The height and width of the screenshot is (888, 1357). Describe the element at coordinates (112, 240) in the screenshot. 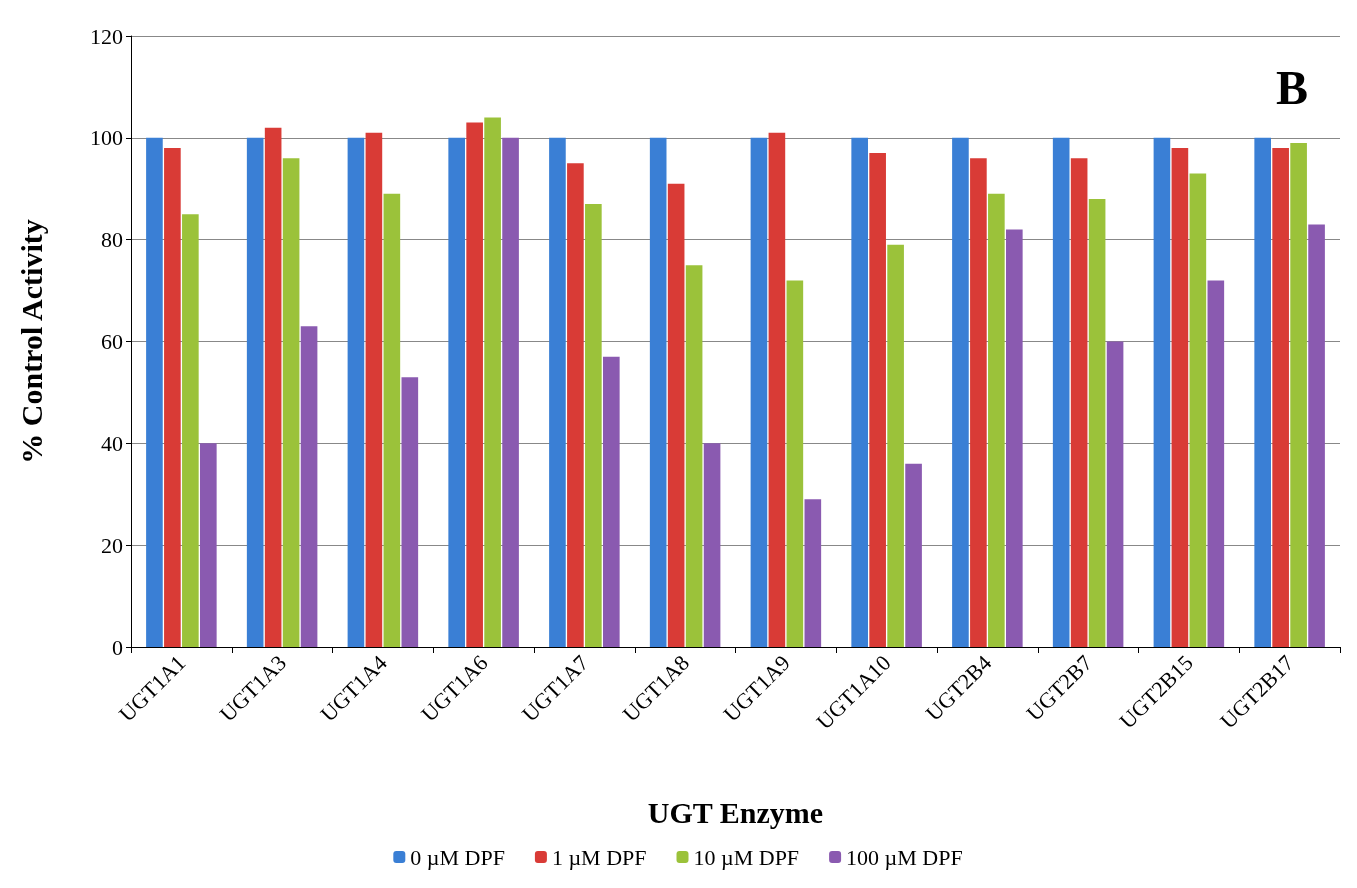

I see `y-tick-label: 80` at that location.